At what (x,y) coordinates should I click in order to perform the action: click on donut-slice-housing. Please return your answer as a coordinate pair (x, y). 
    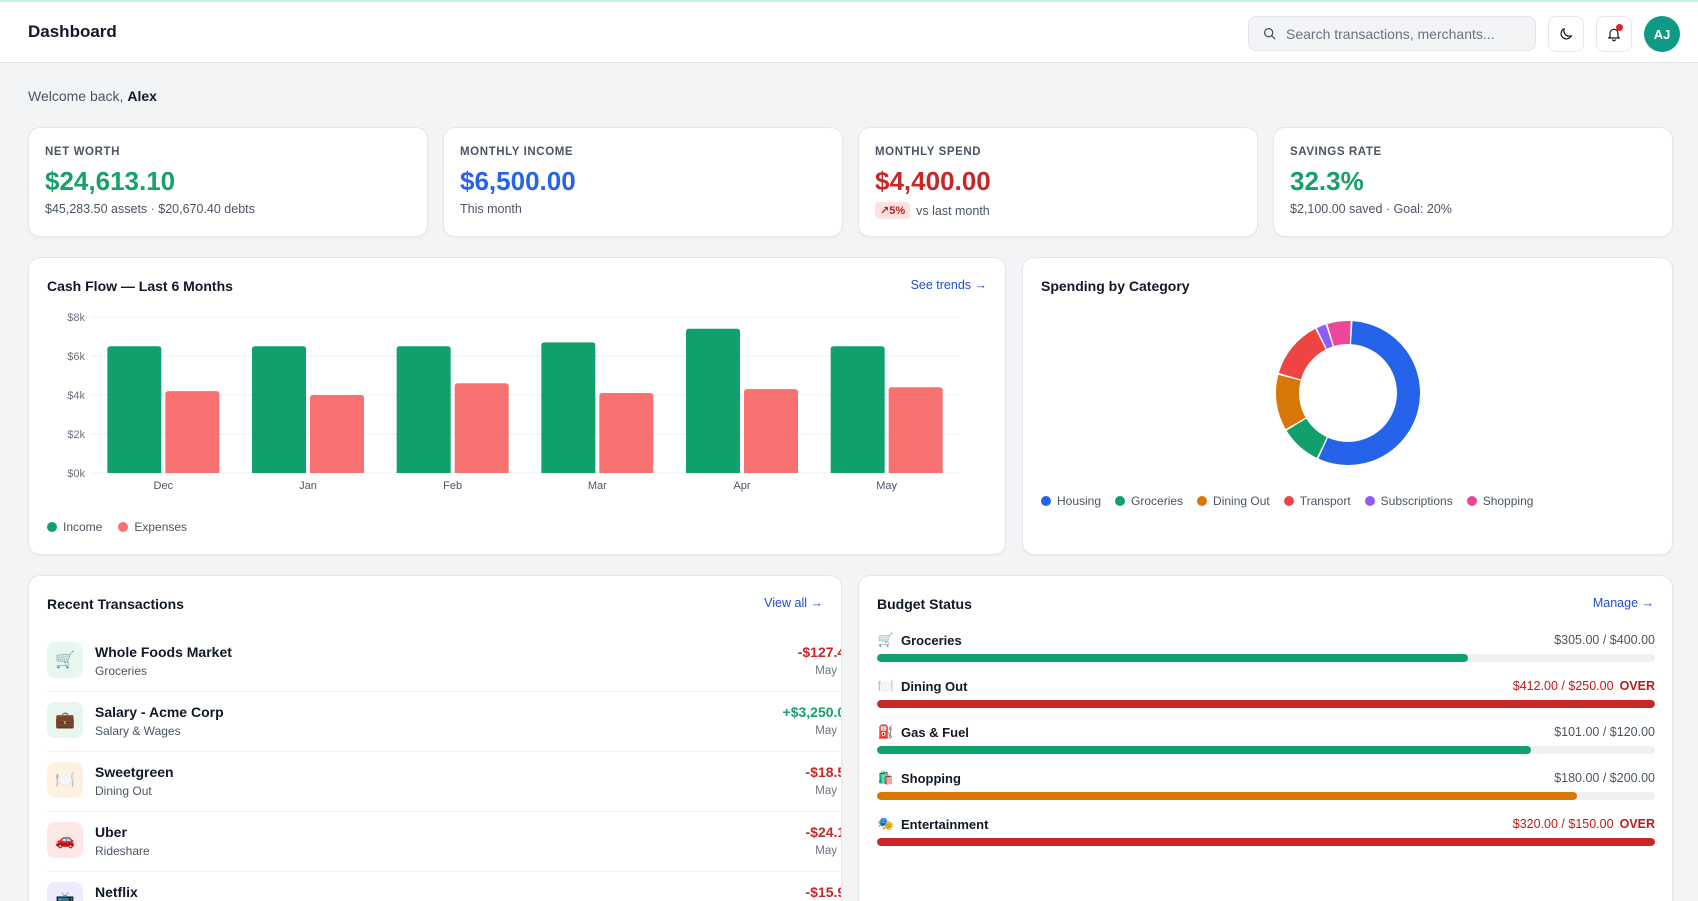
    Looking at the image, I should click on (1369, 393).